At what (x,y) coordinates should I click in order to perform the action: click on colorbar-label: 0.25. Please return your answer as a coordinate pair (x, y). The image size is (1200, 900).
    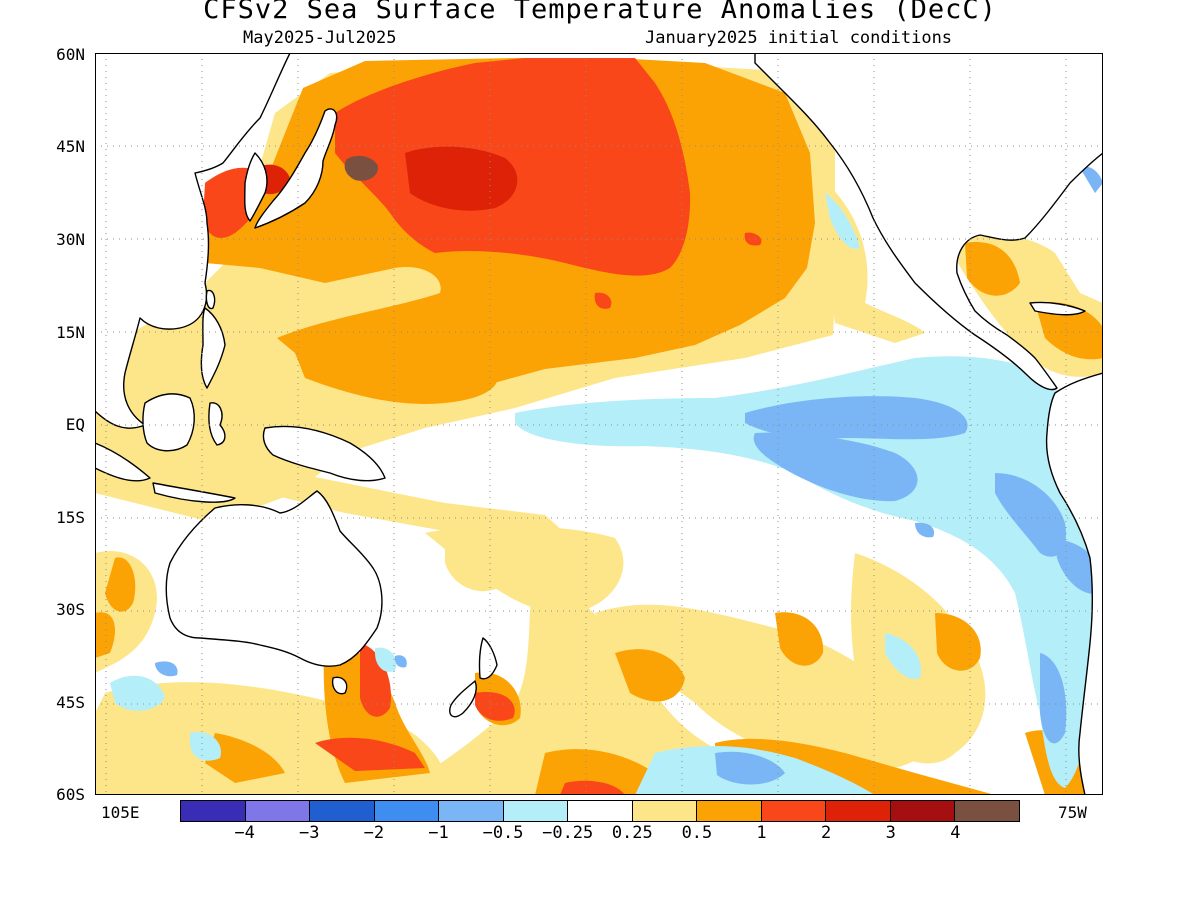
    Looking at the image, I should click on (632, 833).